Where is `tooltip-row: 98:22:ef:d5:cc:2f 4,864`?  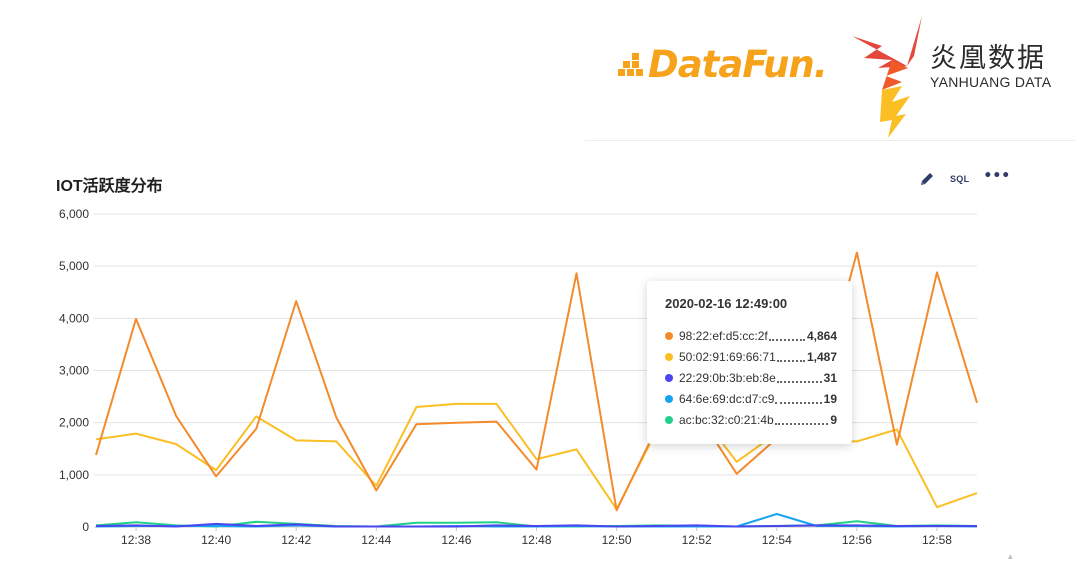
tooltip-row: 98:22:ef:d5:cc:2f 4,864 is located at coordinates (751, 336).